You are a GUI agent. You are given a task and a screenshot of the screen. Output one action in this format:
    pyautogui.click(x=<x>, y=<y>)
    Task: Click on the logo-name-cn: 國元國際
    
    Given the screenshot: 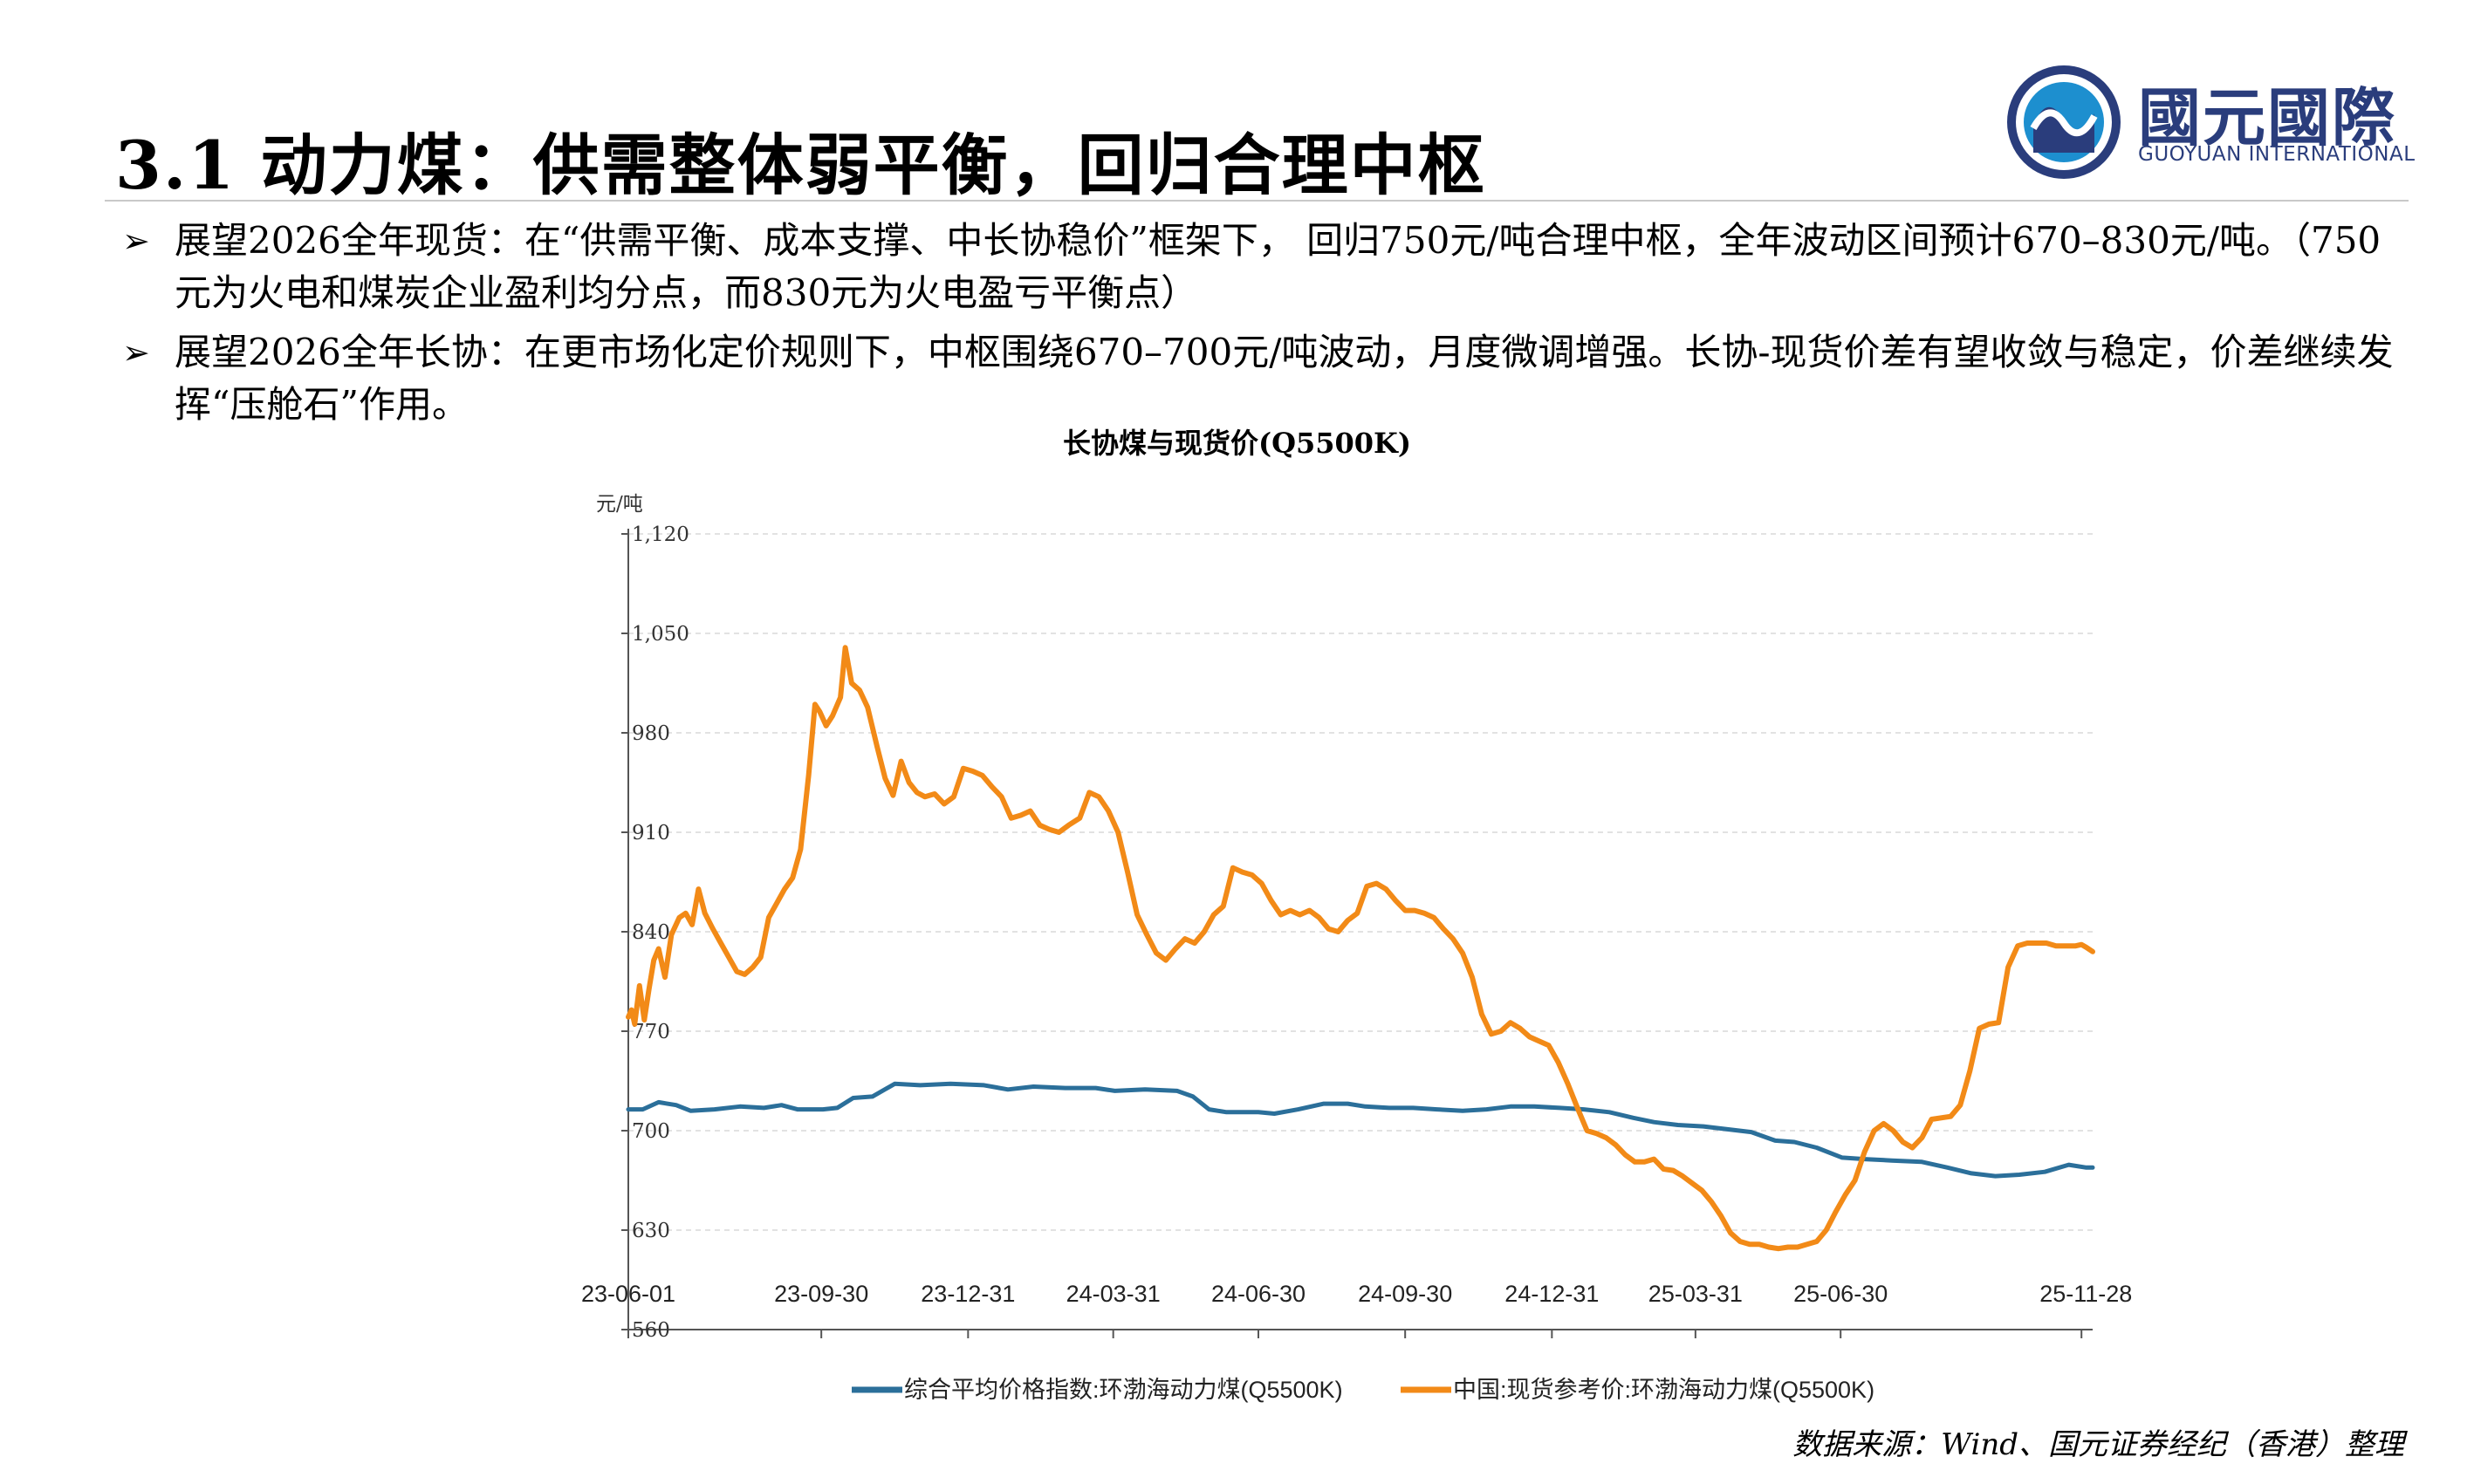 What is the action you would take?
    pyautogui.click(x=2267, y=117)
    